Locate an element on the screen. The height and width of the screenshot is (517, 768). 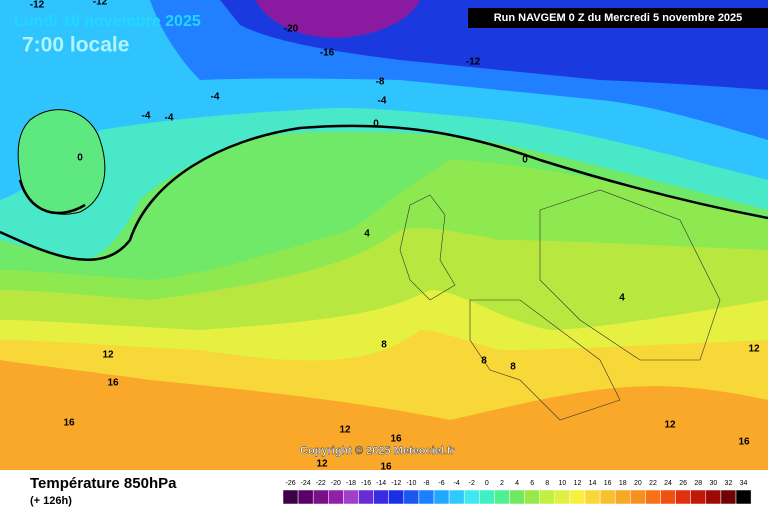
legend-label: -26 is located at coordinates (290, 483).